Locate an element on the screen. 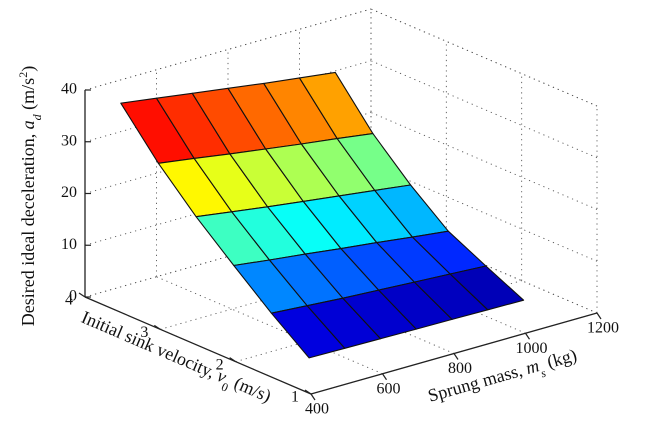  z-tick-label: 0 is located at coordinates (73, 296).